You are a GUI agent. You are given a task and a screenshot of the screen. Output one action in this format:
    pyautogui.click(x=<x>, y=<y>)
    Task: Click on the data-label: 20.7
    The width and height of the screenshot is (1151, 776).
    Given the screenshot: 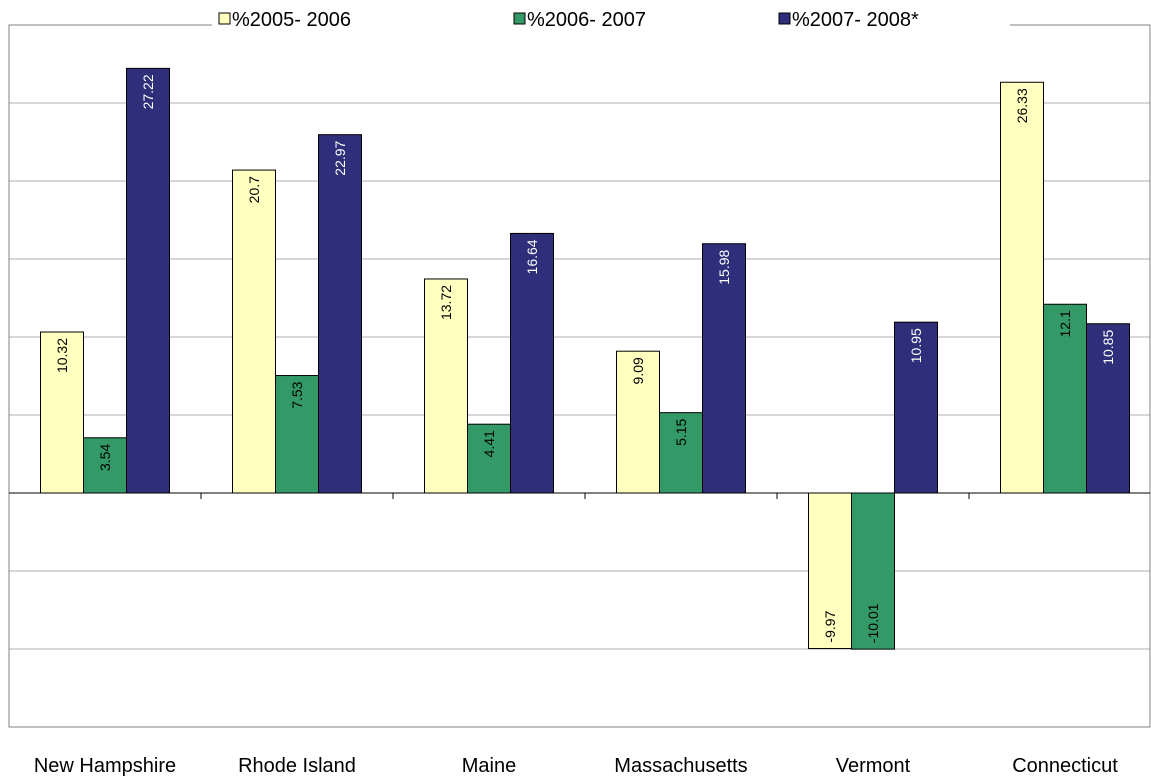 What is the action you would take?
    pyautogui.click(x=254, y=189)
    